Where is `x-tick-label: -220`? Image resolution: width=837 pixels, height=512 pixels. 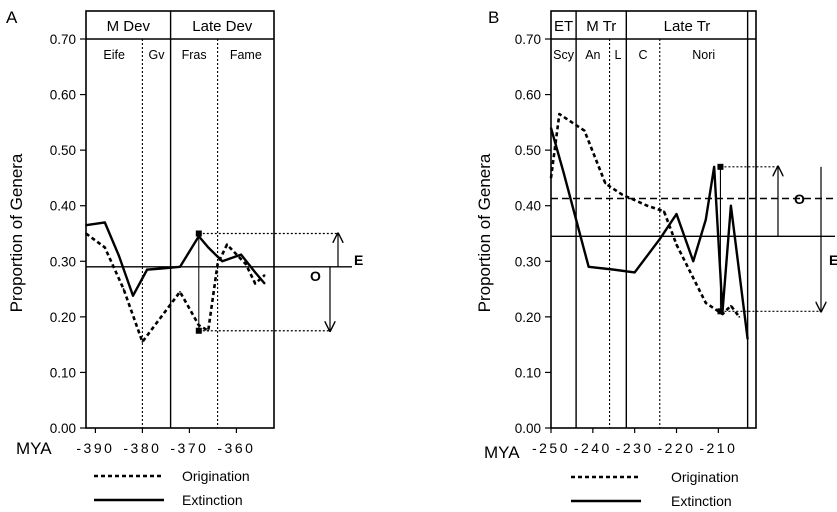
x-tick-label: -220 is located at coordinates (676, 448).